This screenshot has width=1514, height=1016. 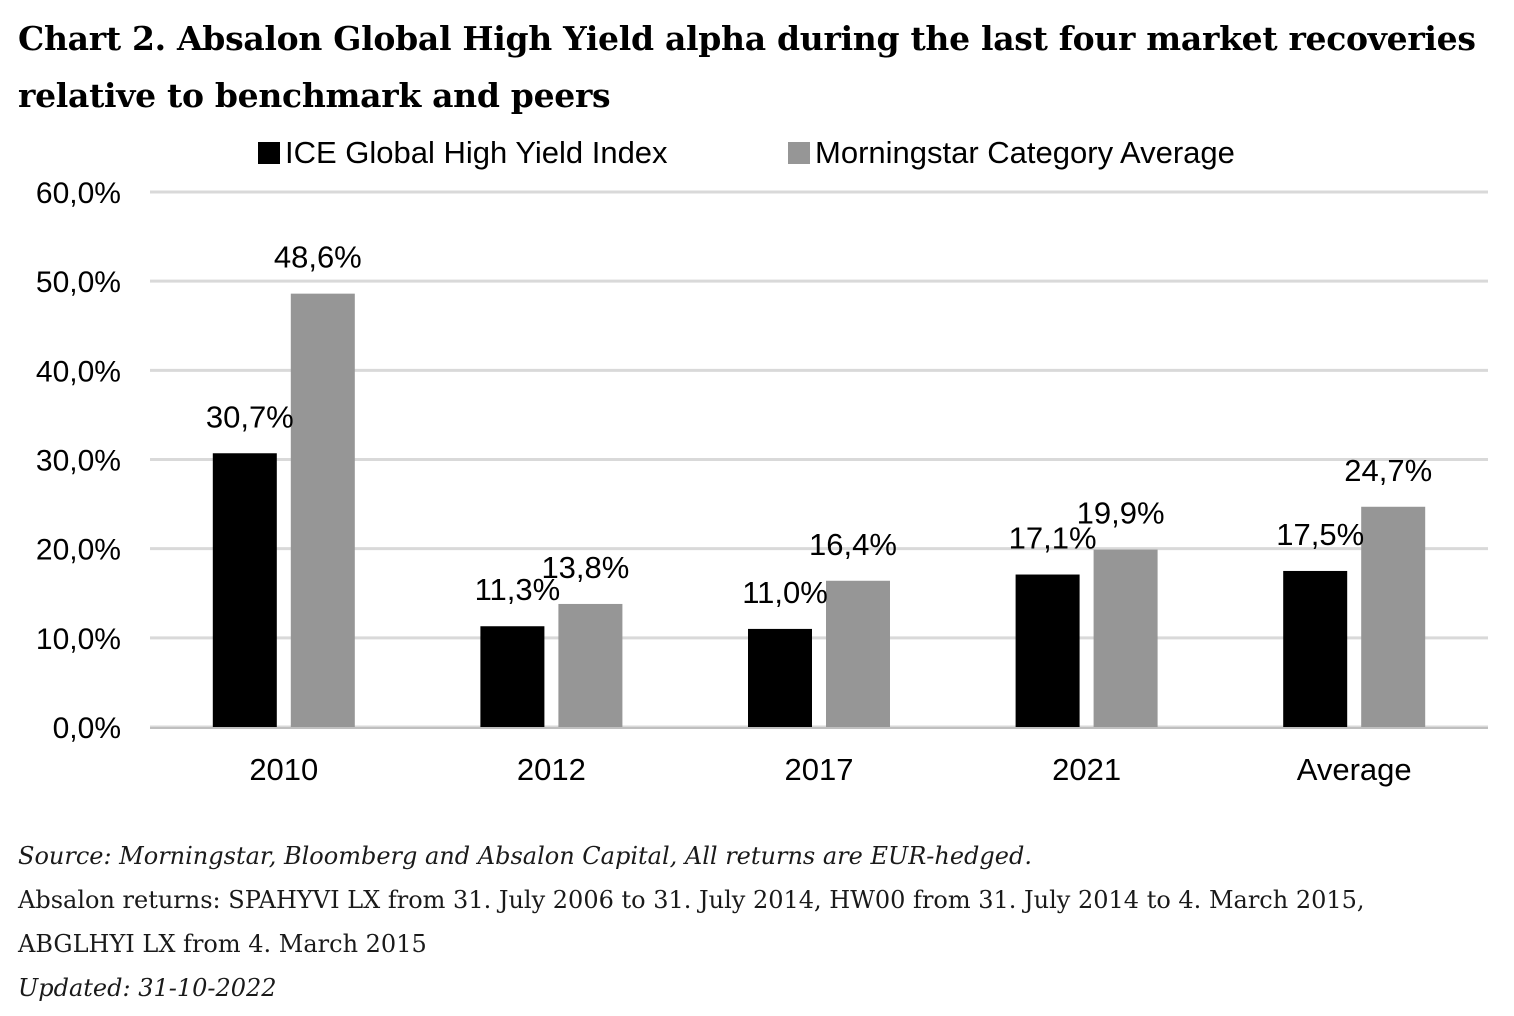 I want to click on data-label: 16,4%, so click(x=853, y=544).